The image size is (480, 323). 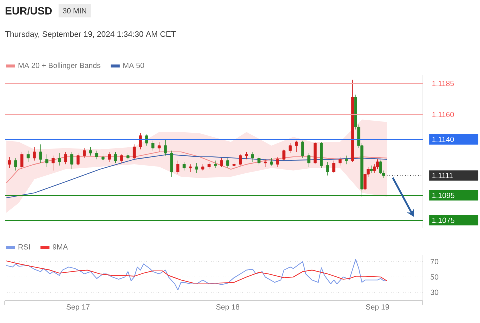 What do you see at coordinates (90, 35) in the screenshot?
I see `text: Thursday, September 19, 2024 1:34:30 AM CET` at bounding box center [90, 35].